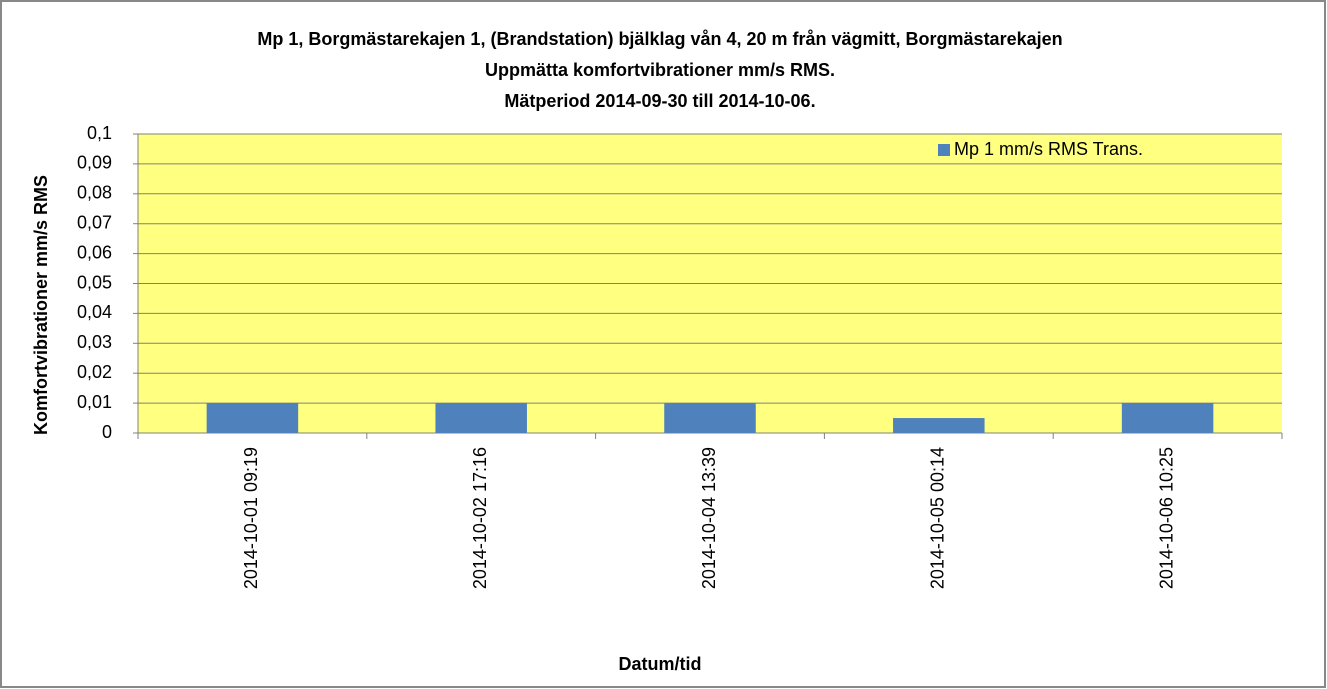 This screenshot has width=1327, height=689. I want to click on x-tick-label: 2014-10-04 13:39, so click(709, 518).